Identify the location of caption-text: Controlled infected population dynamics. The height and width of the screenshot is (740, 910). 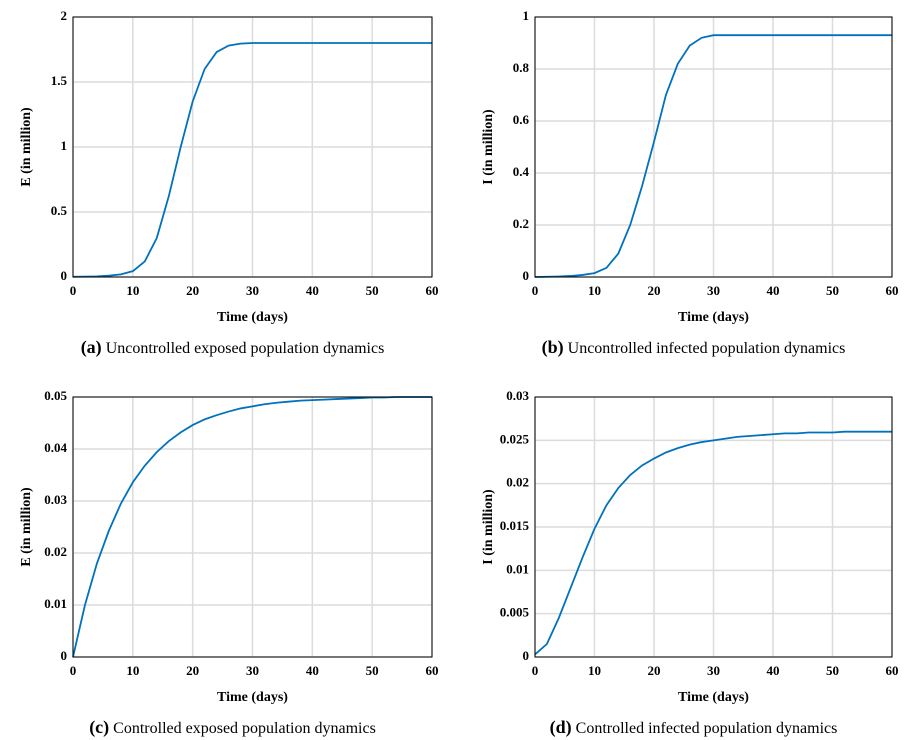
(707, 728).